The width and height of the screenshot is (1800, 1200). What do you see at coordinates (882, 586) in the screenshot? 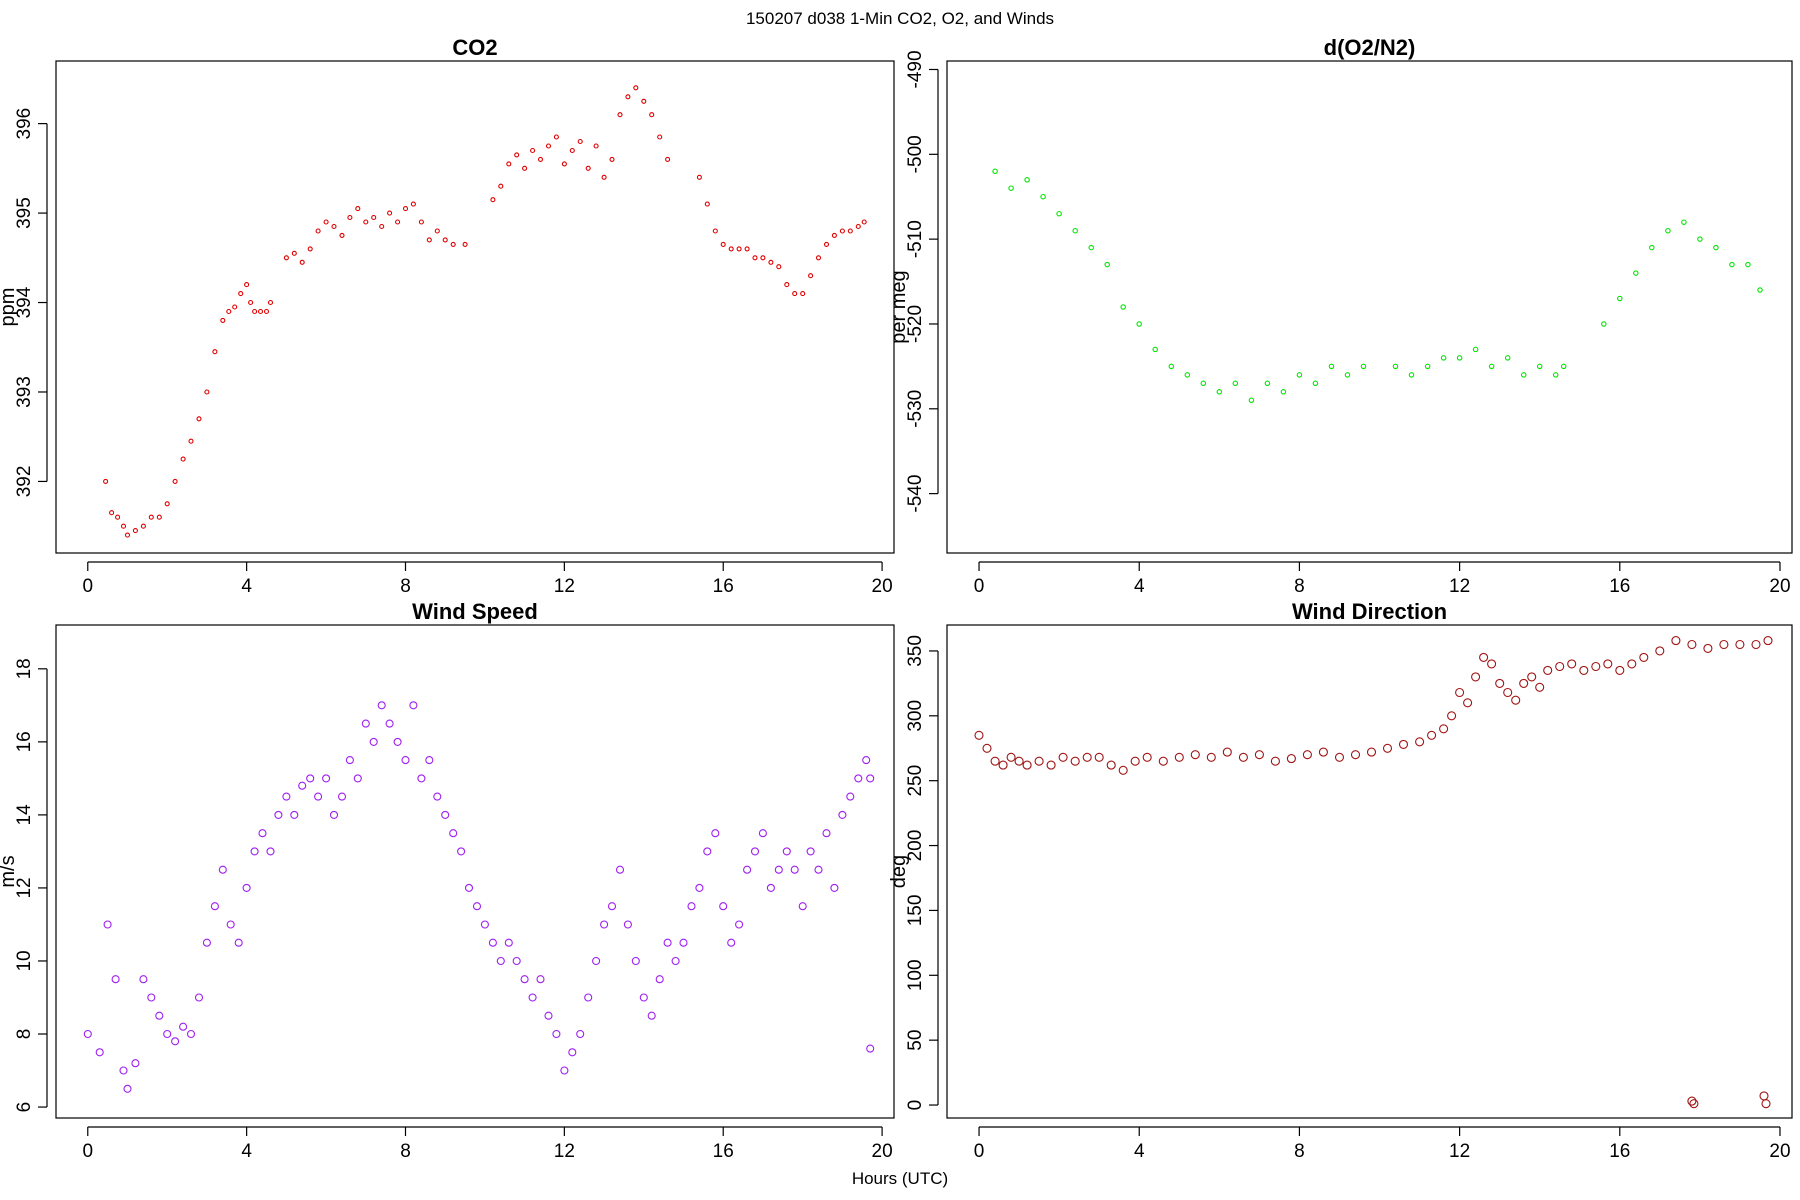
I see `co2-x-tick-label: 20` at bounding box center [882, 586].